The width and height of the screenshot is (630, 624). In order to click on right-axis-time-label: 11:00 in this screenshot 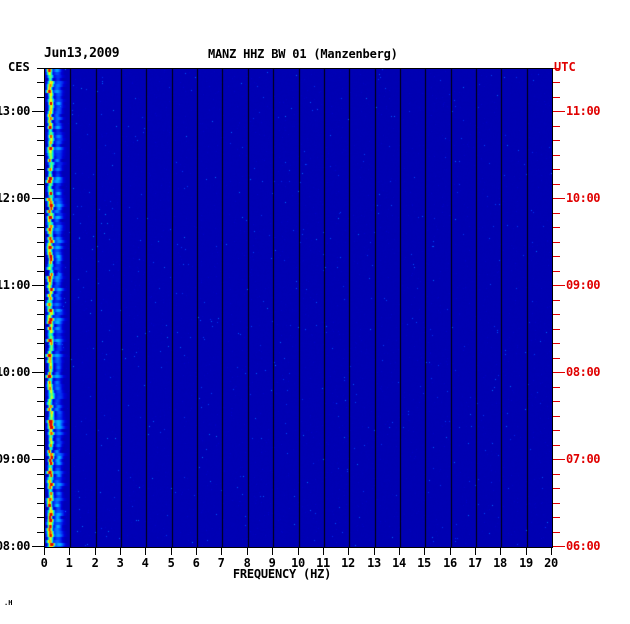, I will do `click(583, 111)`.